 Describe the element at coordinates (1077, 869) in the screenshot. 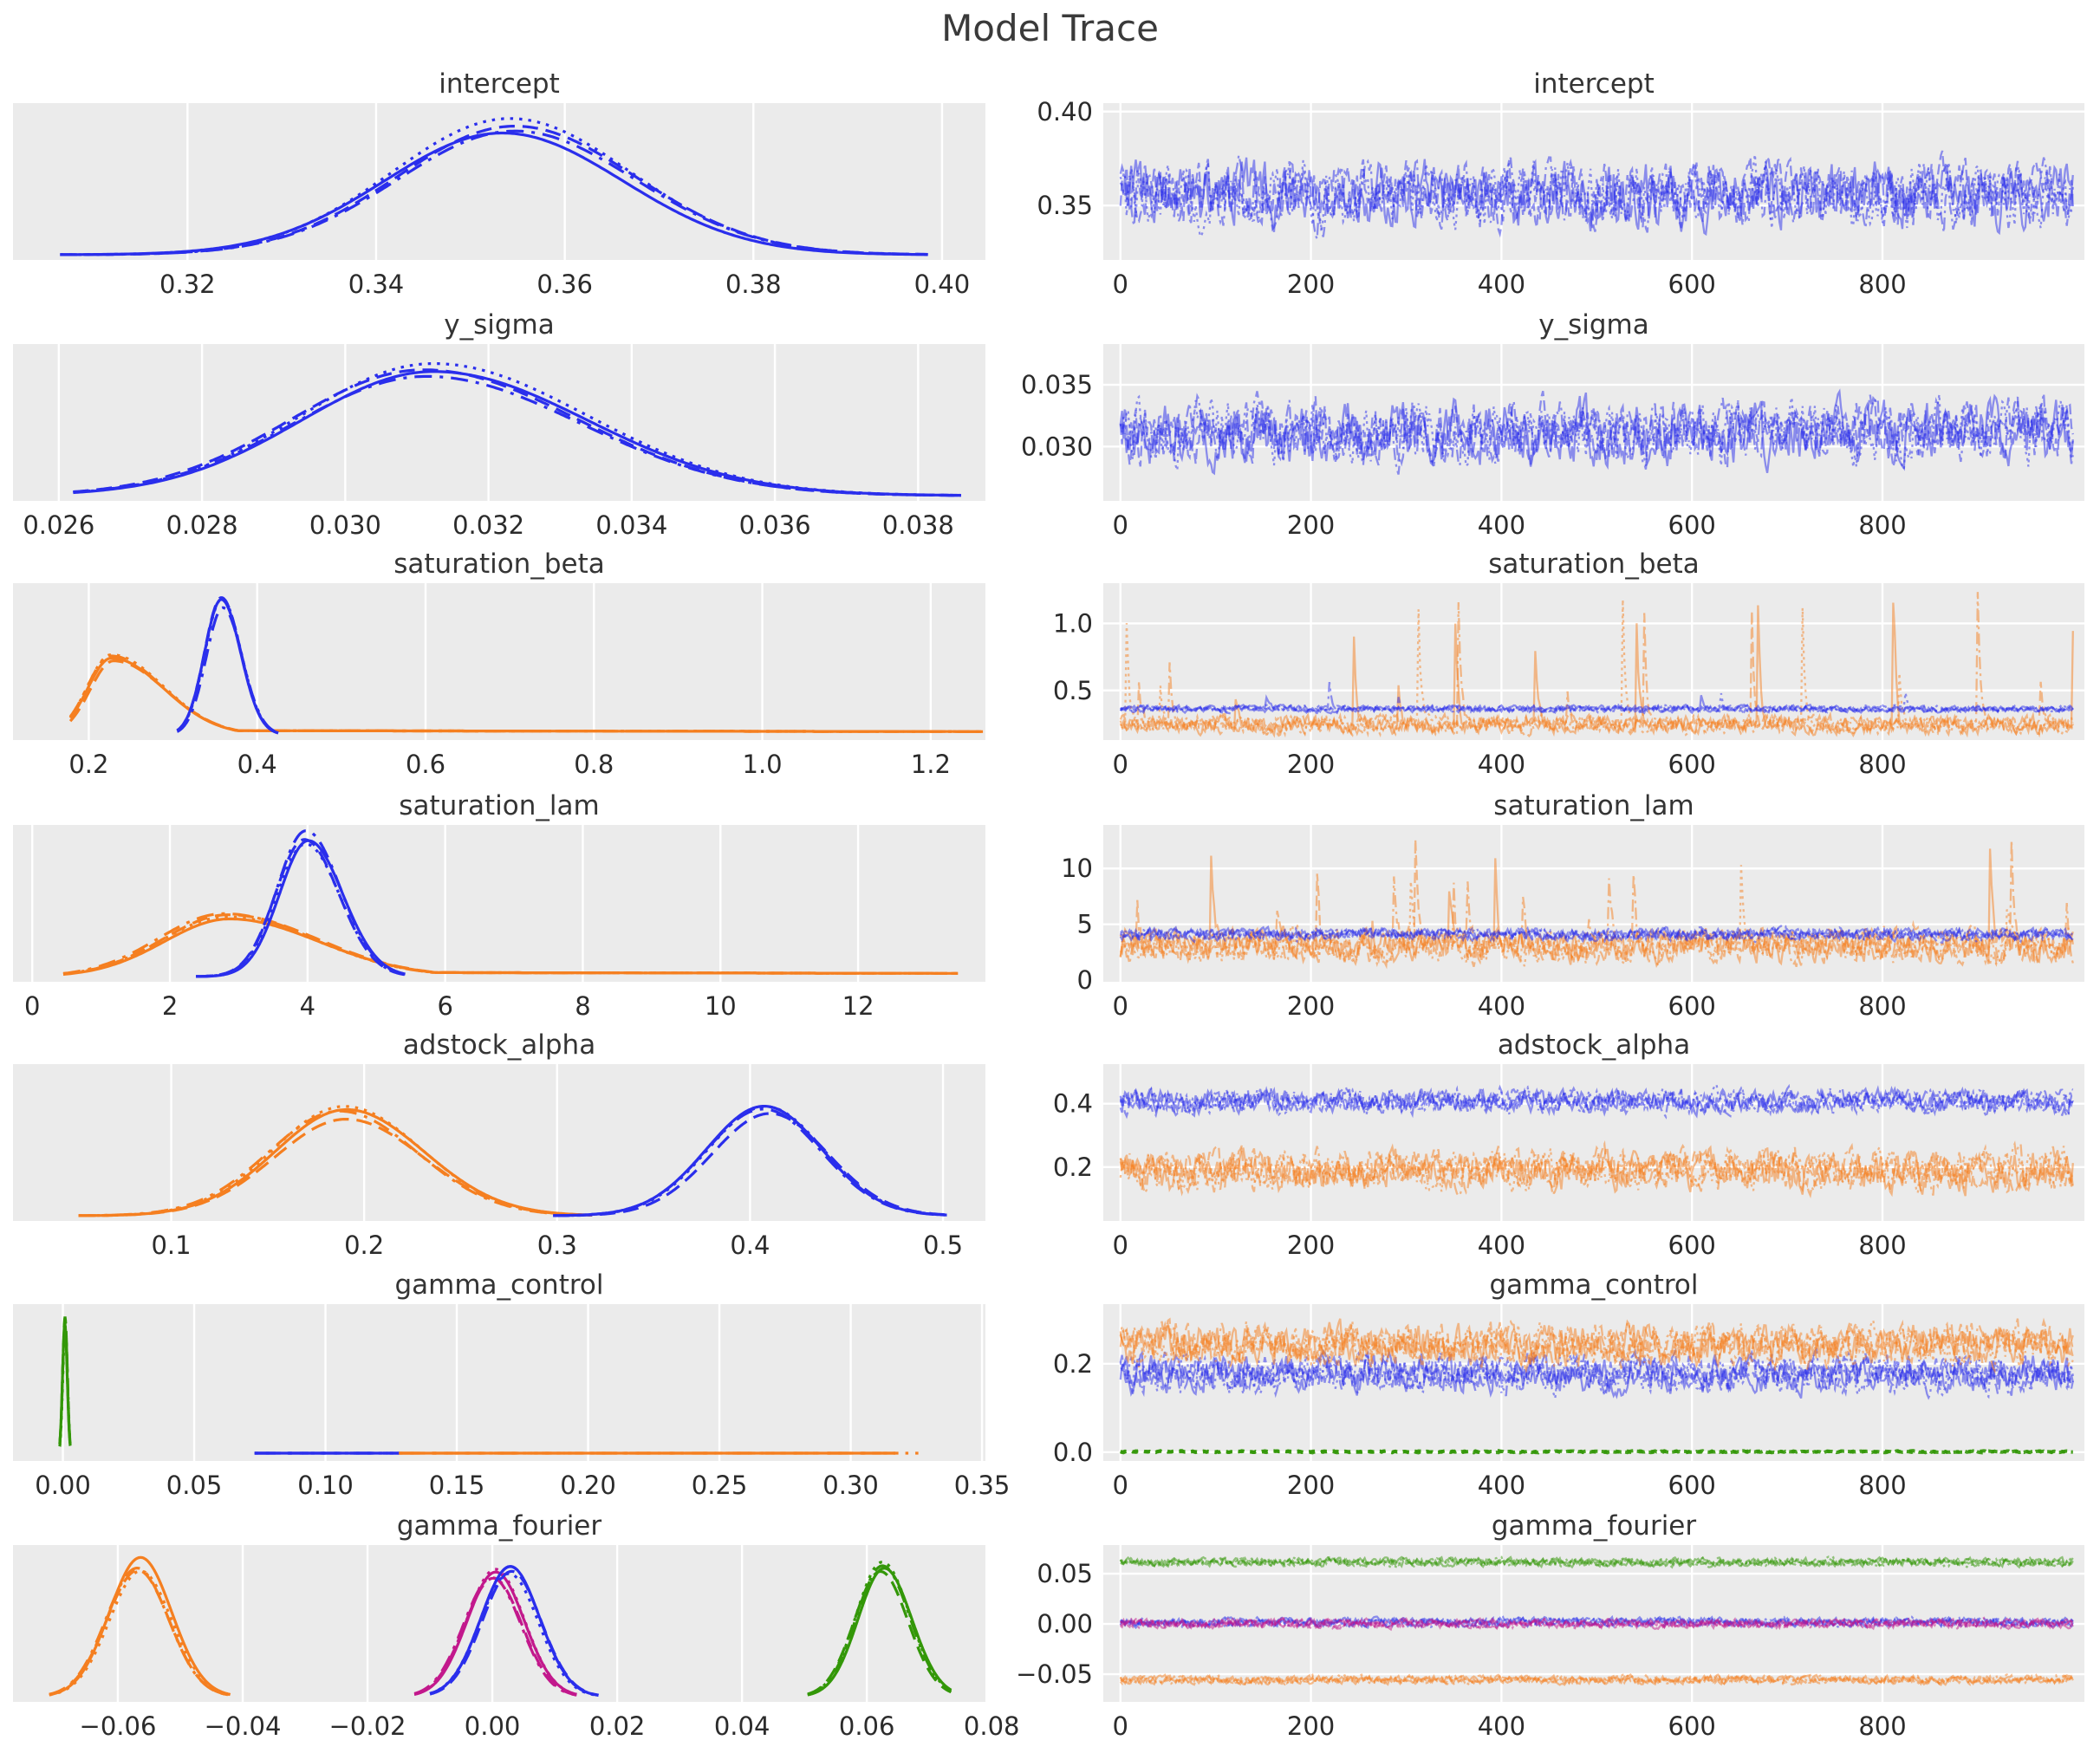

I see `y-tick-label: 10` at that location.